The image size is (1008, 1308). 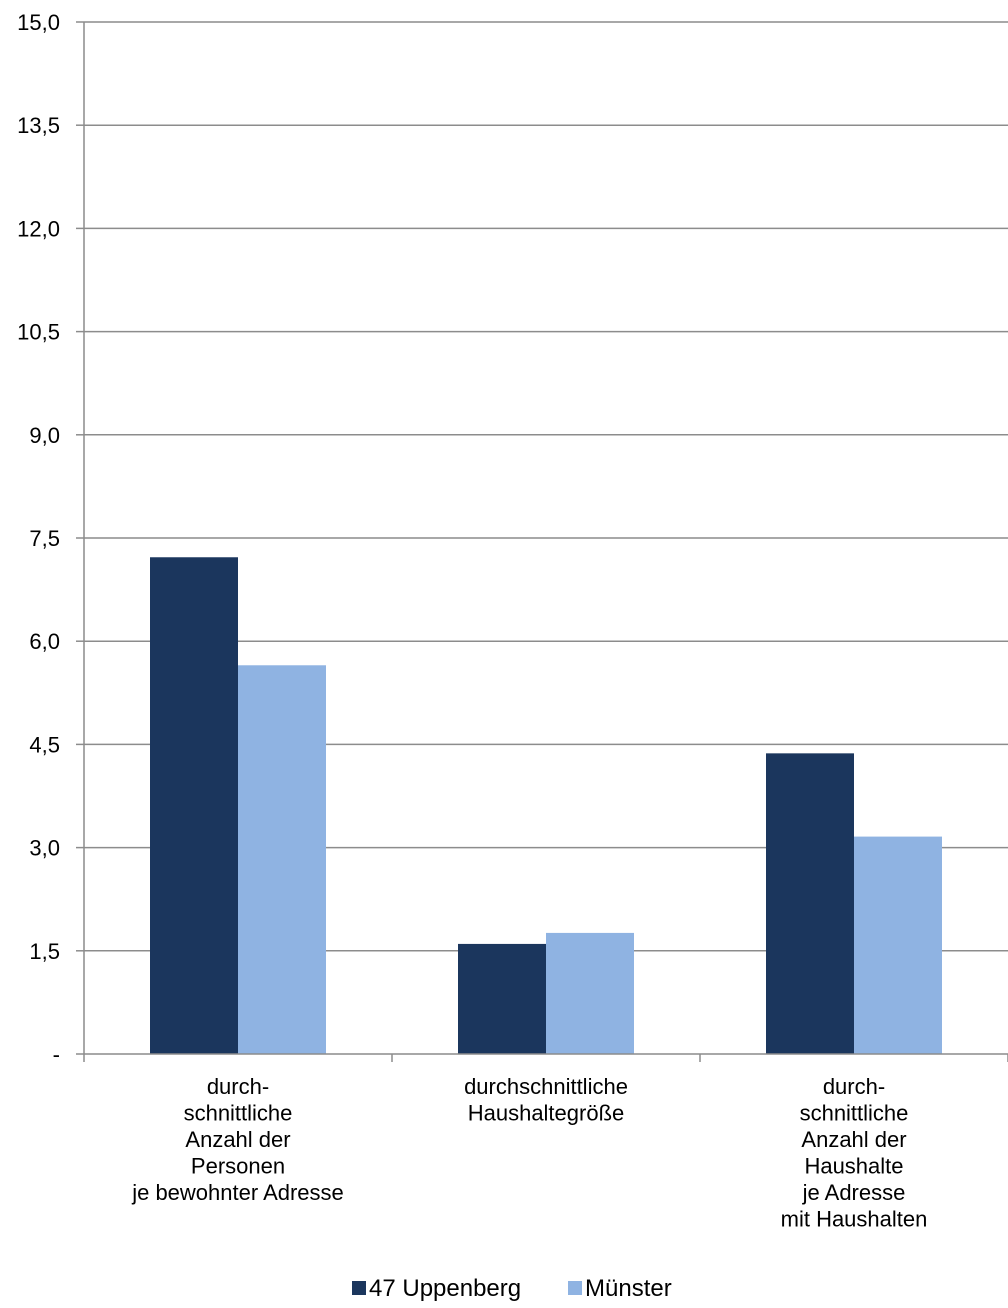 What do you see at coordinates (38, 125) in the screenshot?
I see `y-tick-label: 13,5` at bounding box center [38, 125].